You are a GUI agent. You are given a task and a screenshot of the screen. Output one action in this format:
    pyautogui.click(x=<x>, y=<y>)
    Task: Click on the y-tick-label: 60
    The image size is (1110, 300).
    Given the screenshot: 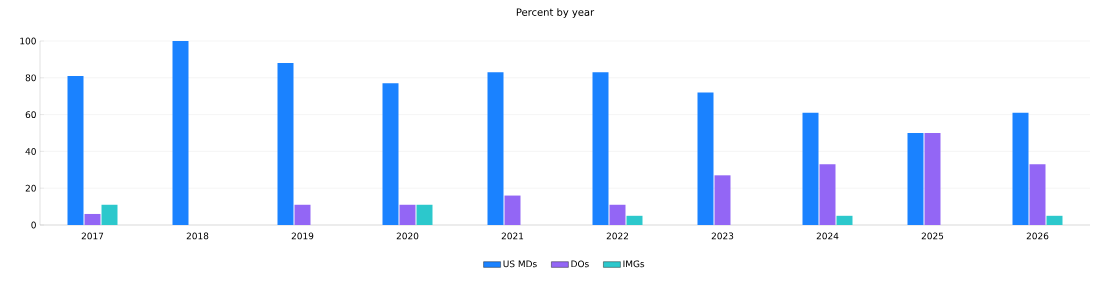 What is the action you would take?
    pyautogui.click(x=30, y=114)
    